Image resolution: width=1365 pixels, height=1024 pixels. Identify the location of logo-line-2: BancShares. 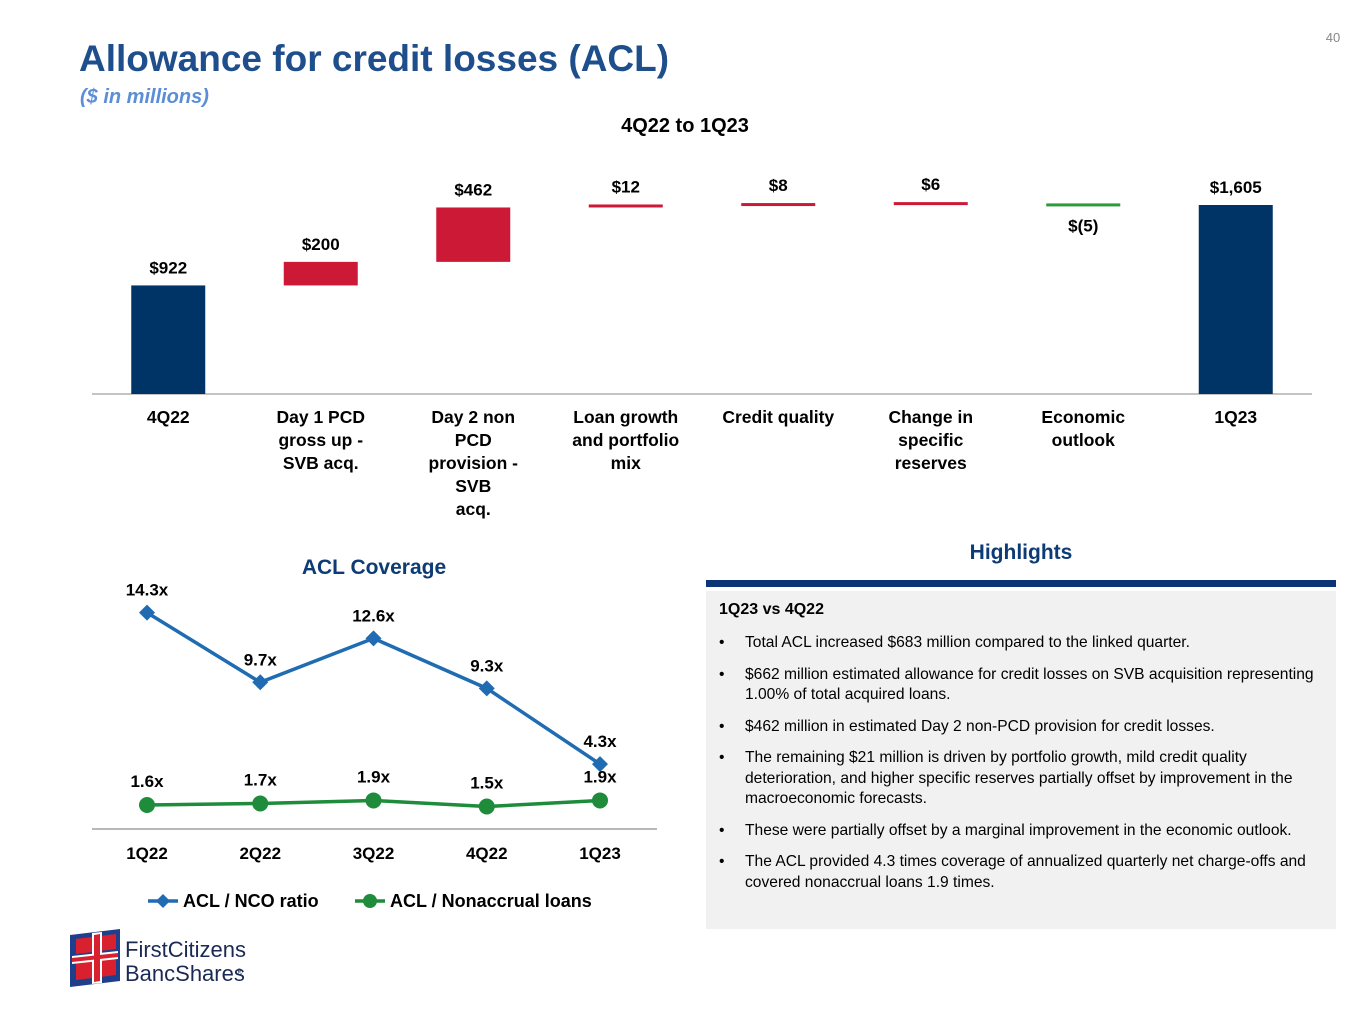
(185, 973).